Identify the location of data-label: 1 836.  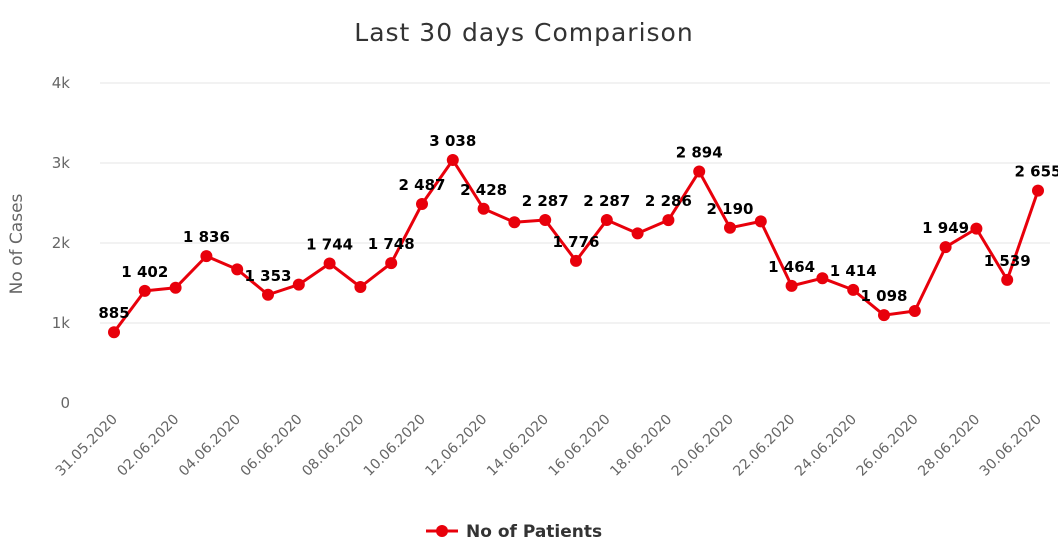
(206, 237).